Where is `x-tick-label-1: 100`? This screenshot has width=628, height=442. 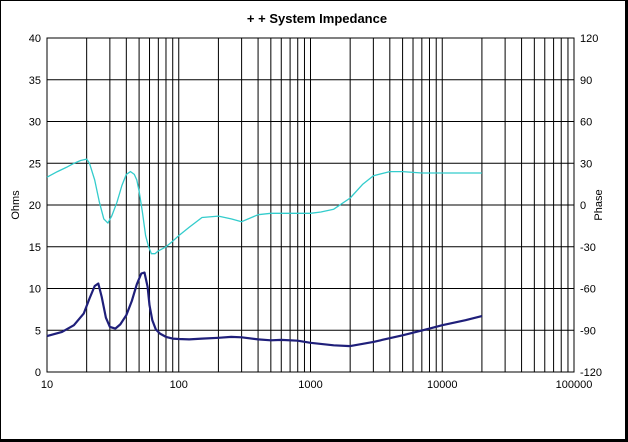 x-tick-label-1: 100 is located at coordinates (179, 385).